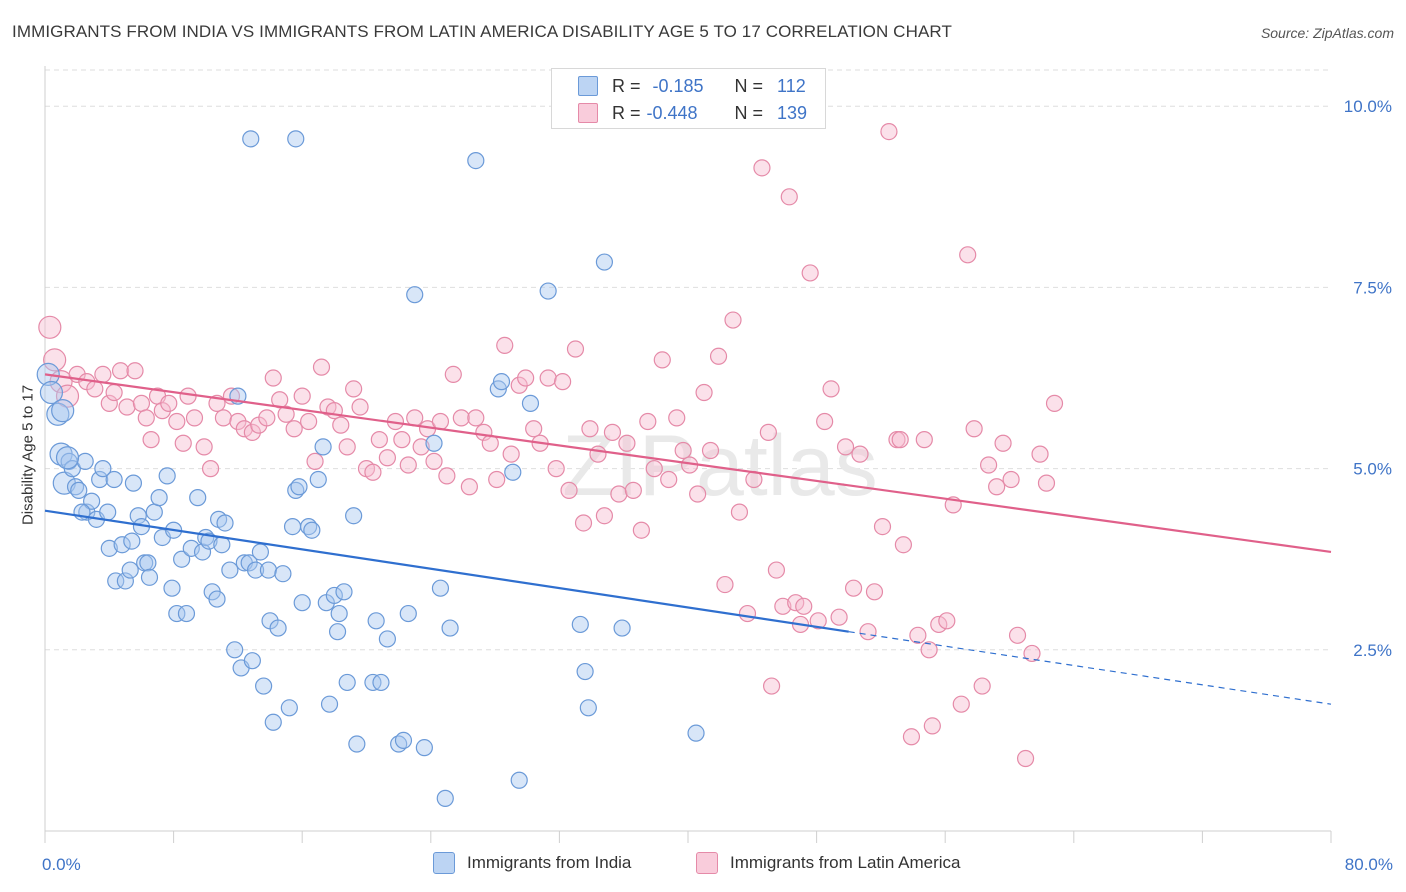 Image resolution: width=1406 pixels, height=892 pixels. I want to click on y-tick-label-3: 10.0%, so click(1368, 106).